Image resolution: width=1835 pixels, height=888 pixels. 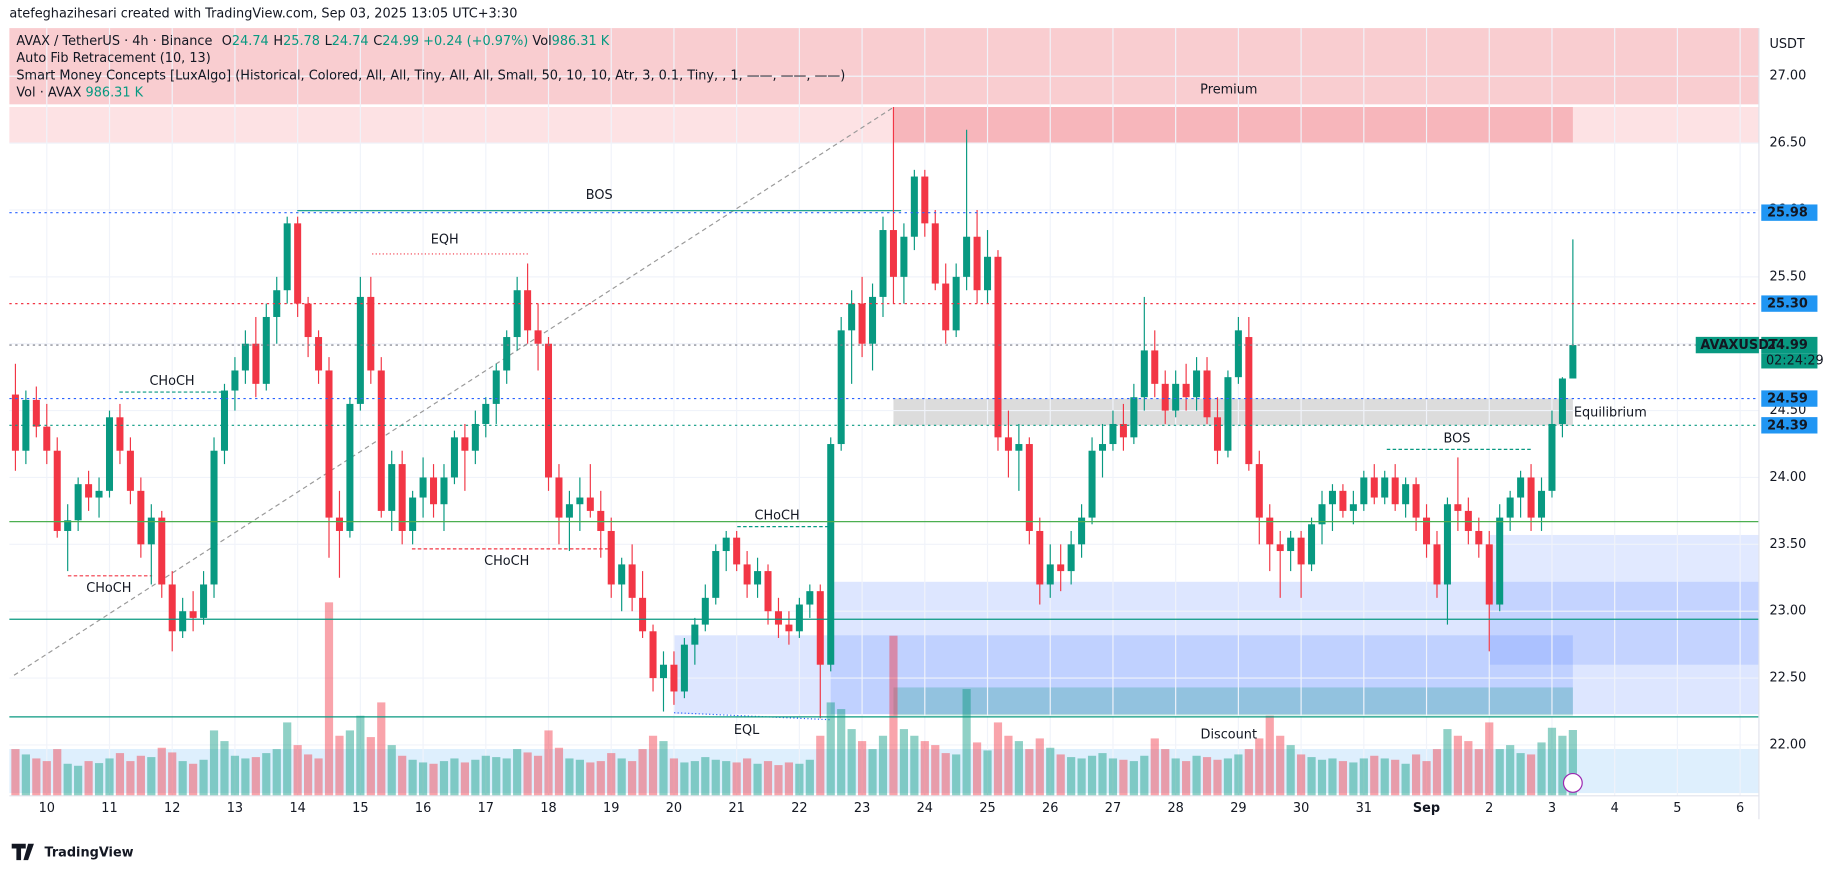 What do you see at coordinates (329, 40) in the screenshot?
I see `ohlc-label: L` at bounding box center [329, 40].